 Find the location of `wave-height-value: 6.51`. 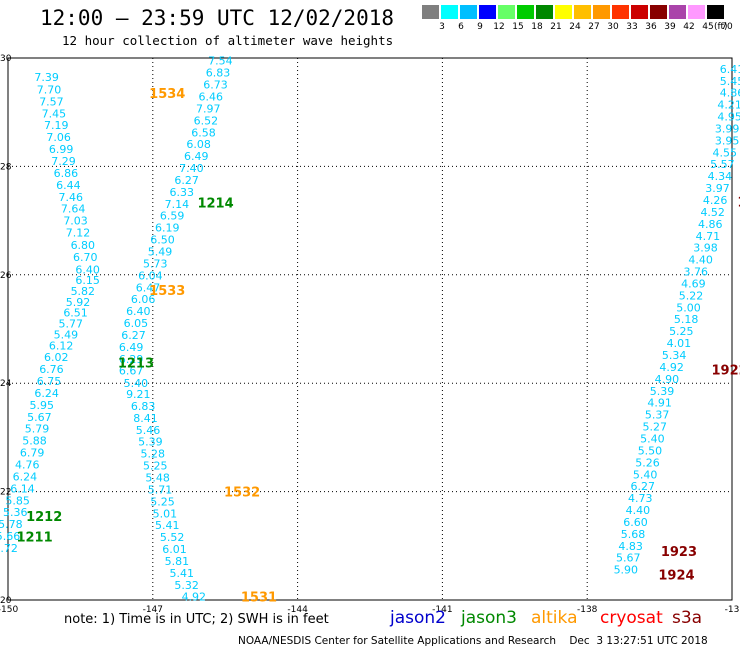

wave-height-value: 6.51 is located at coordinates (75, 313).